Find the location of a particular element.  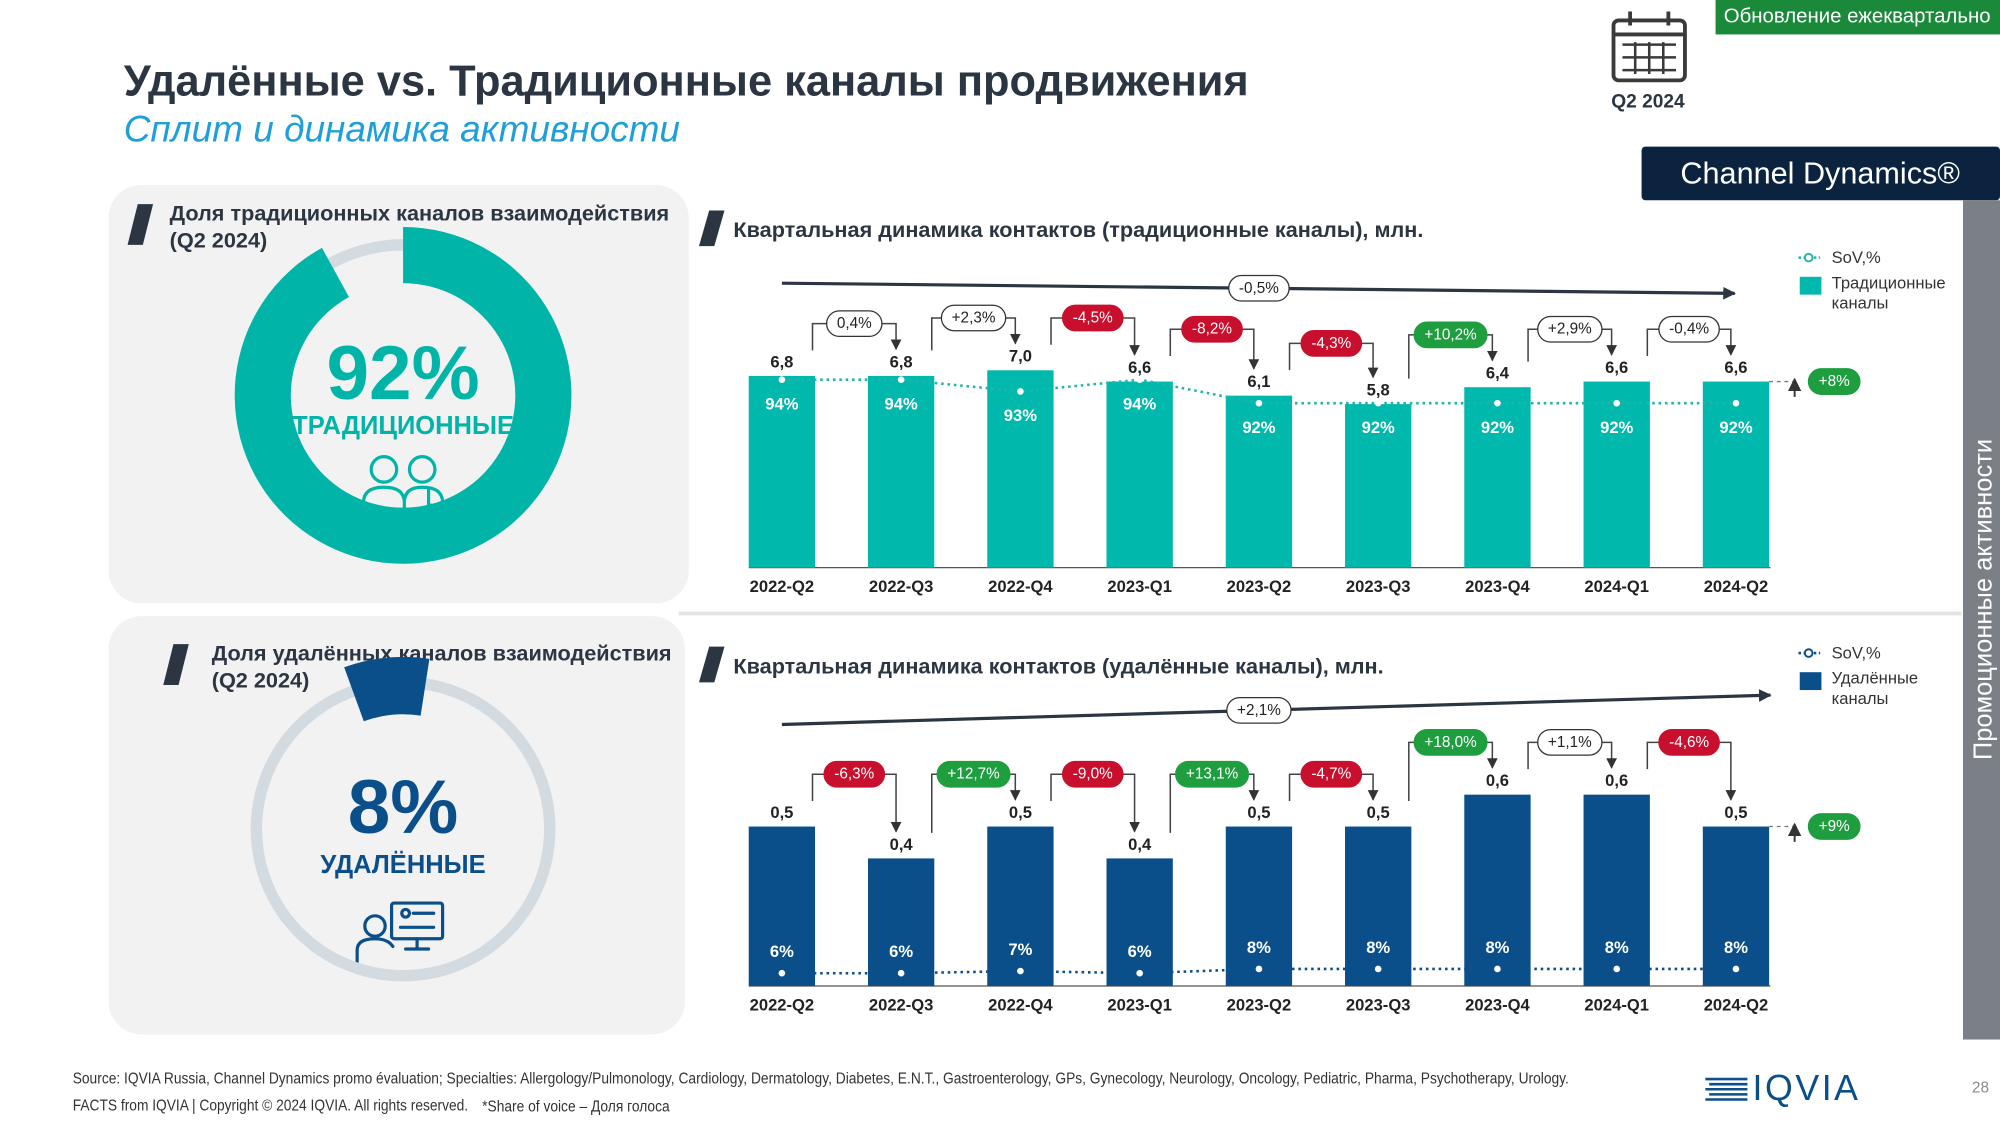

change-label: -4,6% is located at coordinates (1689, 742).